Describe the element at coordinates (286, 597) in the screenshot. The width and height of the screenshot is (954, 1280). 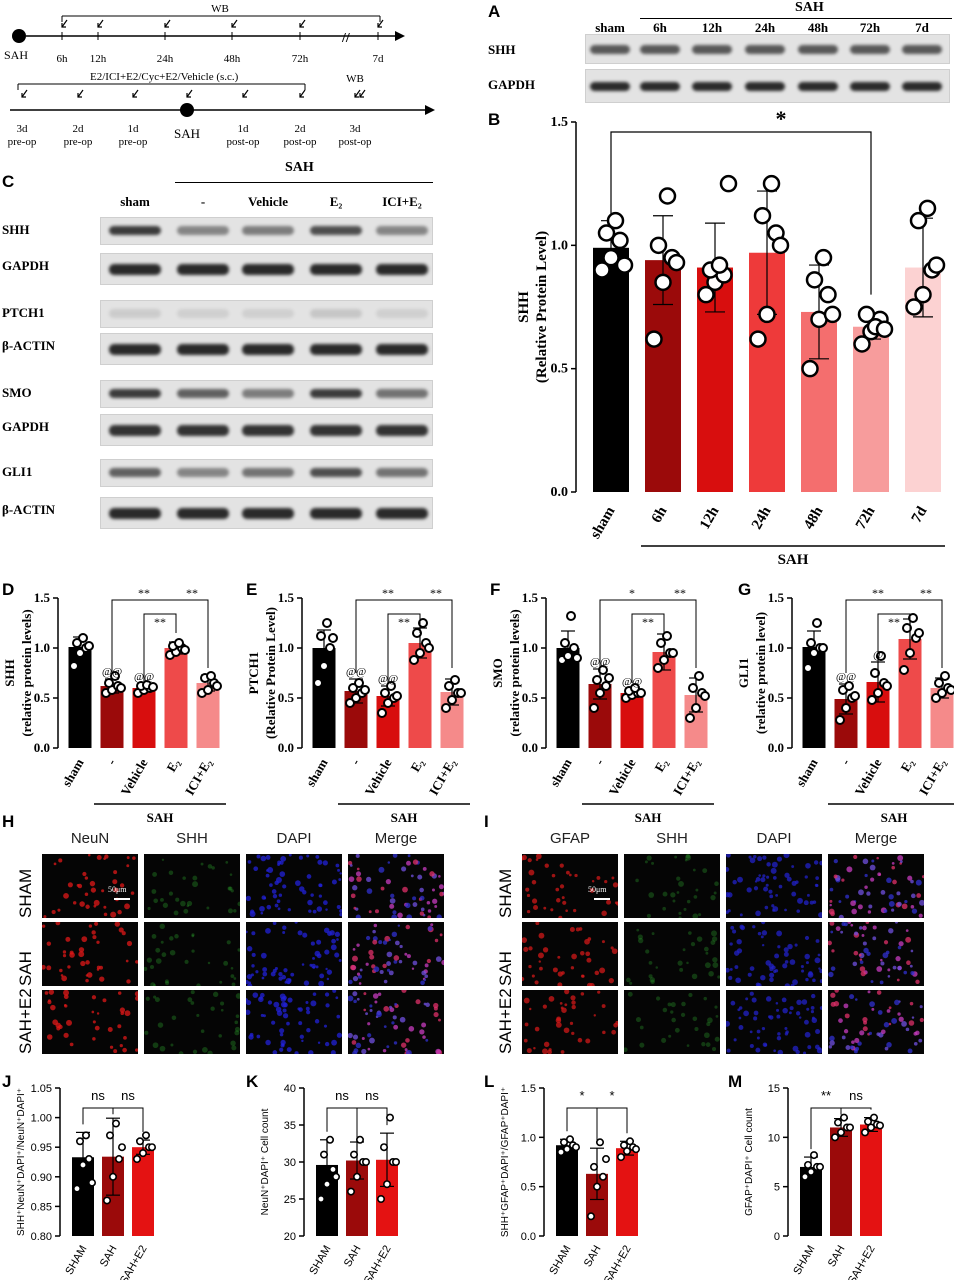
I see `y-tick-label: 1.5` at that location.